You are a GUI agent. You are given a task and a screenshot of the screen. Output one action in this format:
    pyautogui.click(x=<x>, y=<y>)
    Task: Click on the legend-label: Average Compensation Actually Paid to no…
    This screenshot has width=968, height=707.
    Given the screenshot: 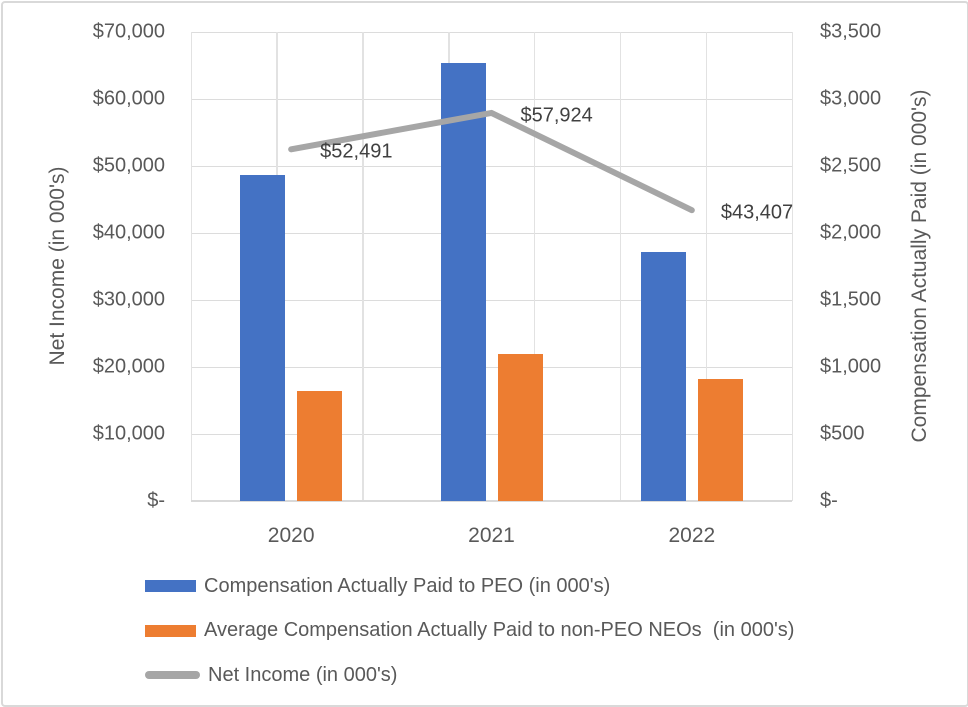 What is the action you would take?
    pyautogui.click(x=499, y=630)
    